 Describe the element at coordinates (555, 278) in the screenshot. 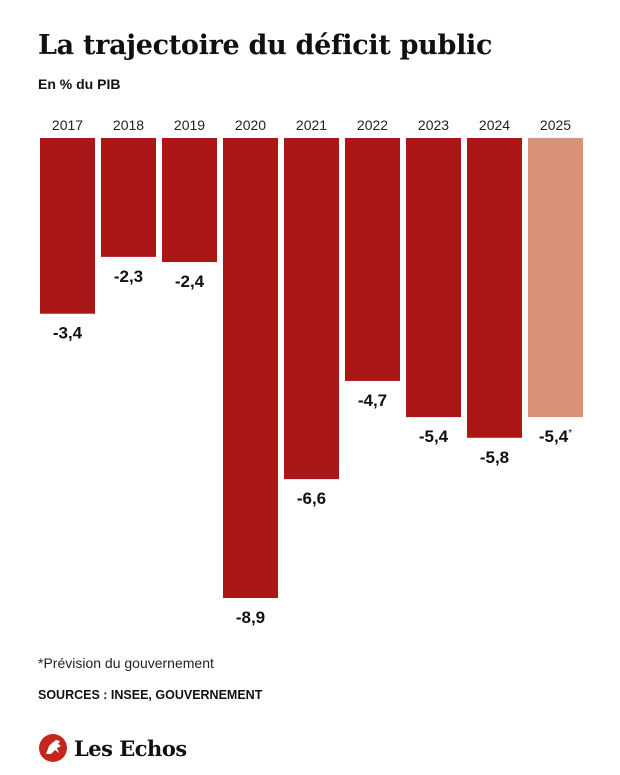

I see `bar-forecast` at that location.